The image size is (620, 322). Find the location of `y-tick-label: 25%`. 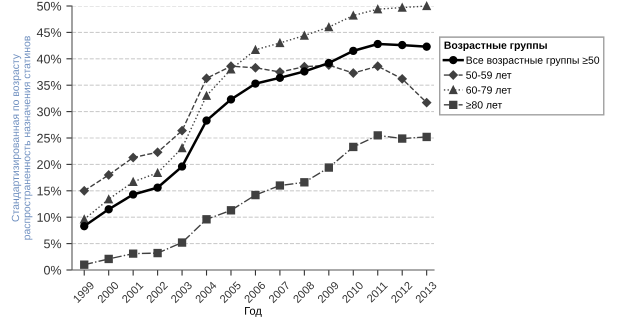

y-tick-label: 25% is located at coordinates (49, 138).